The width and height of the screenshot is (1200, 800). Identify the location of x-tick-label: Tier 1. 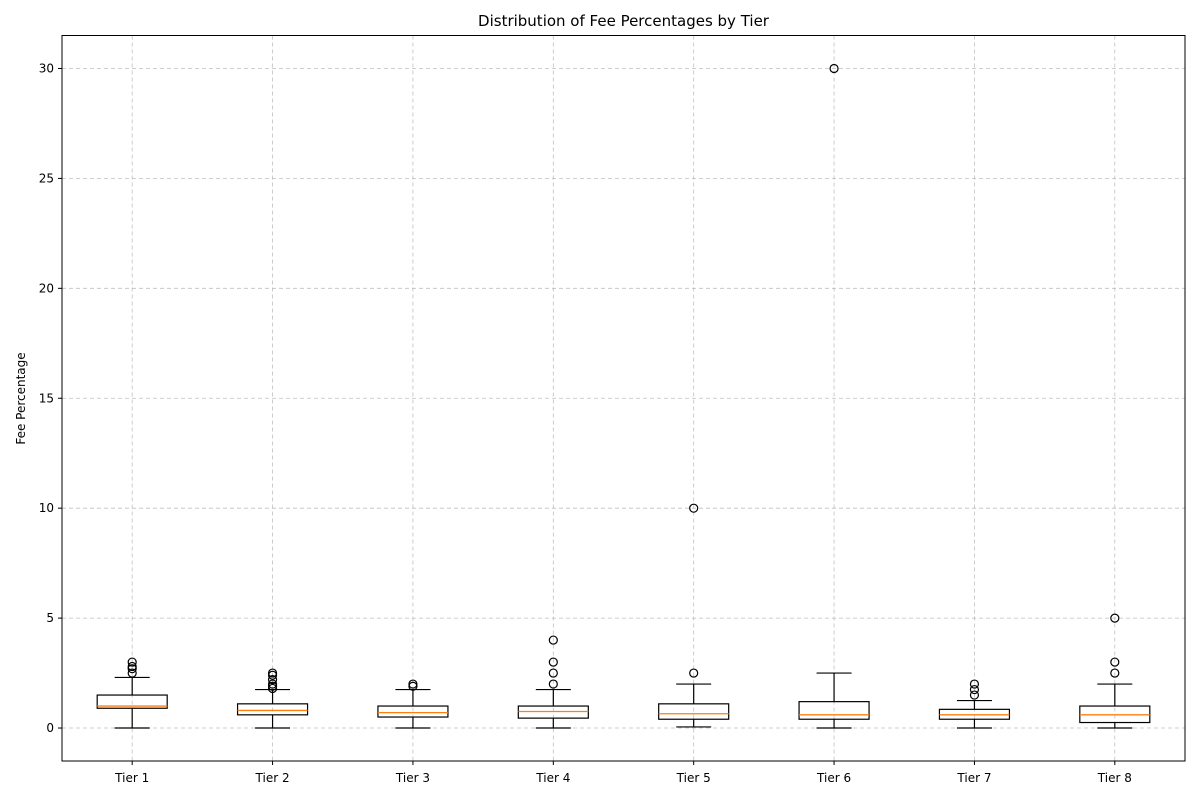
(131, 778).